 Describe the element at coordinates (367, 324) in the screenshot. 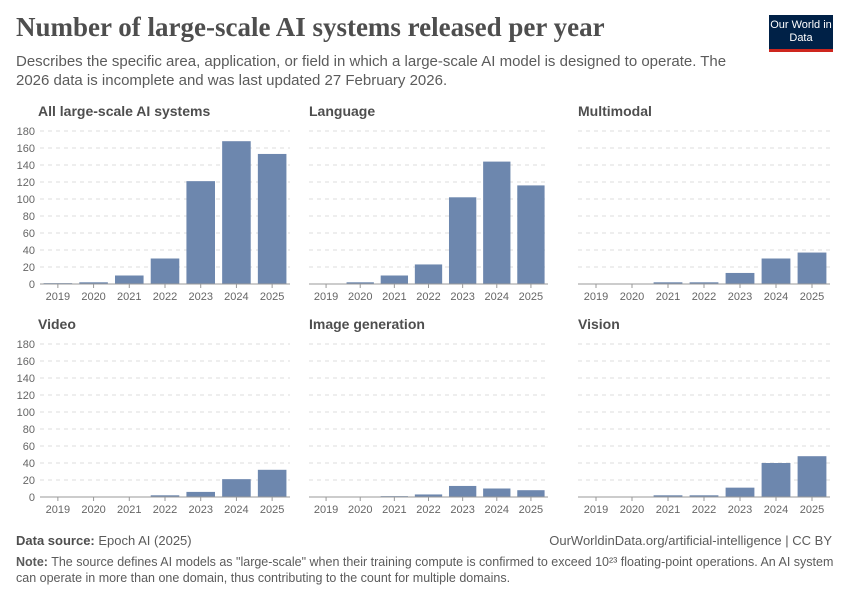

I see `panel-title: Image generation` at that location.